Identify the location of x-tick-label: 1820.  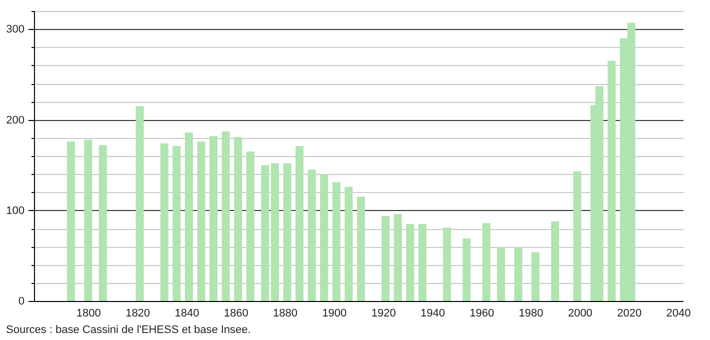
(138, 314).